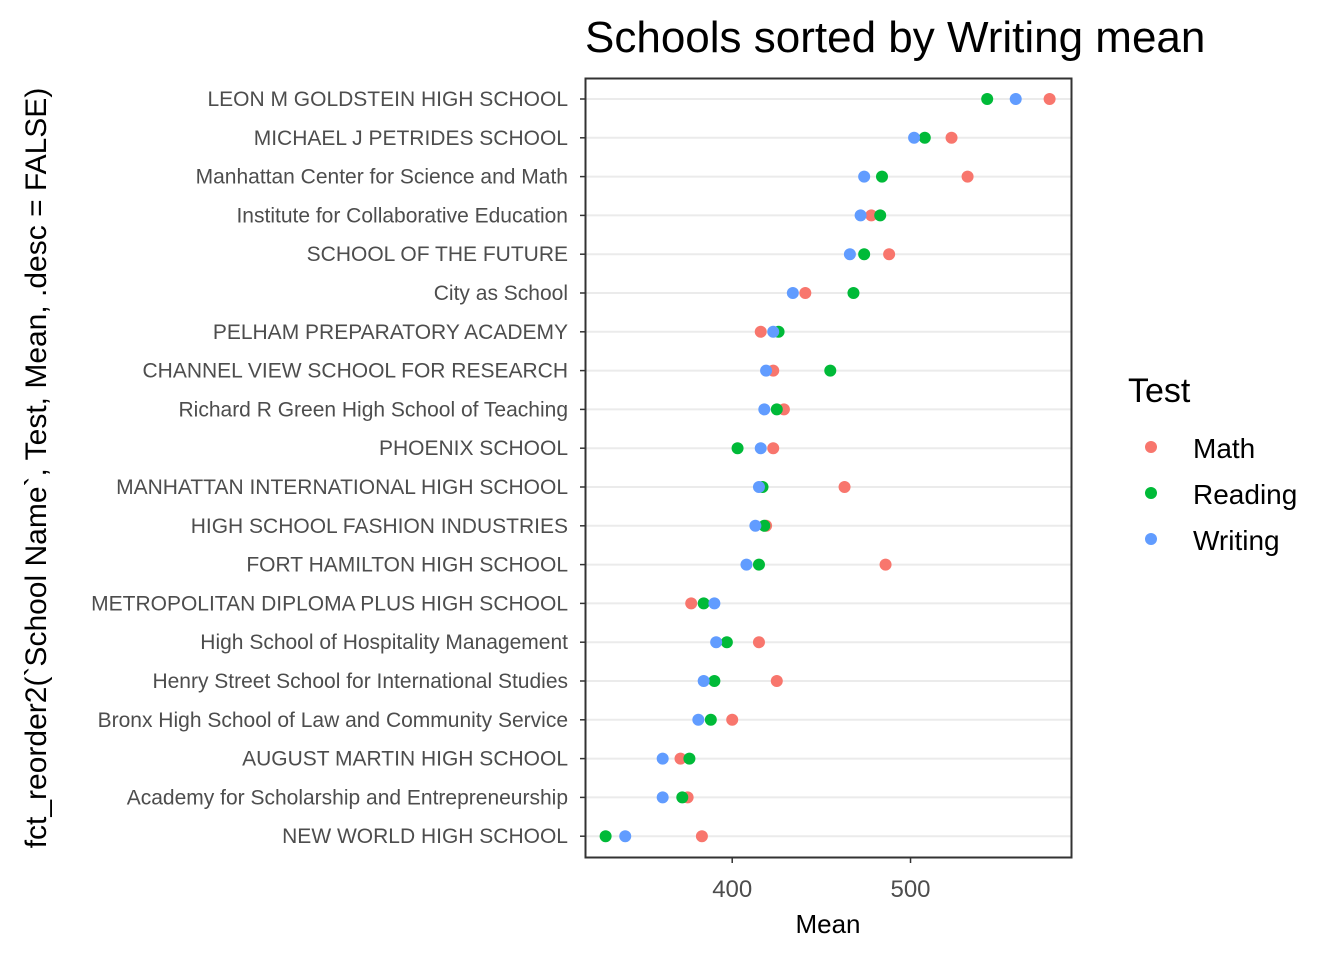 This screenshot has height=960, width=1344. I want to click on legend-label-math: Math, so click(1224, 448).